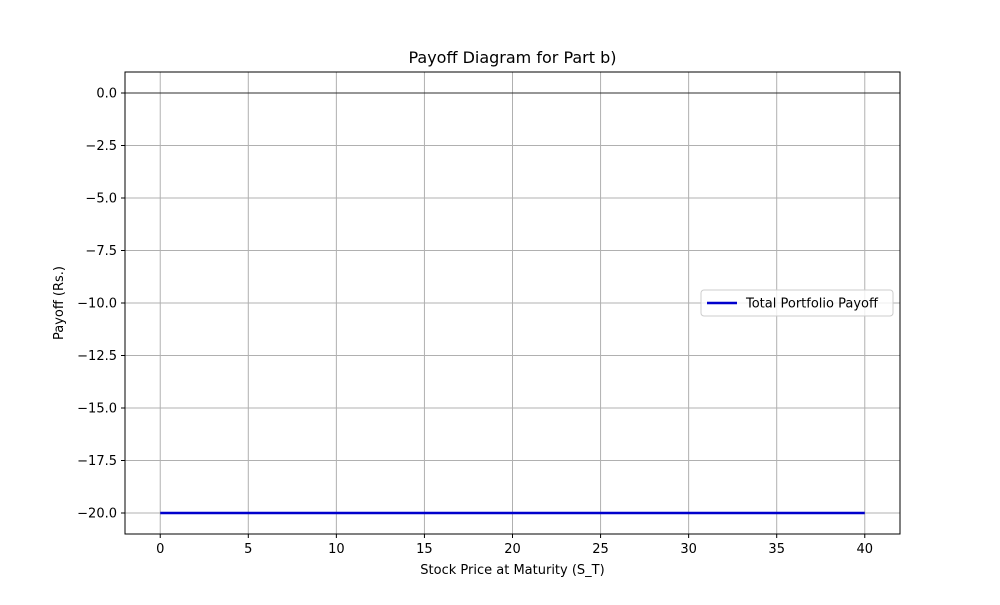  What do you see at coordinates (336, 549) in the screenshot?
I see `x-tick-label: 10` at bounding box center [336, 549].